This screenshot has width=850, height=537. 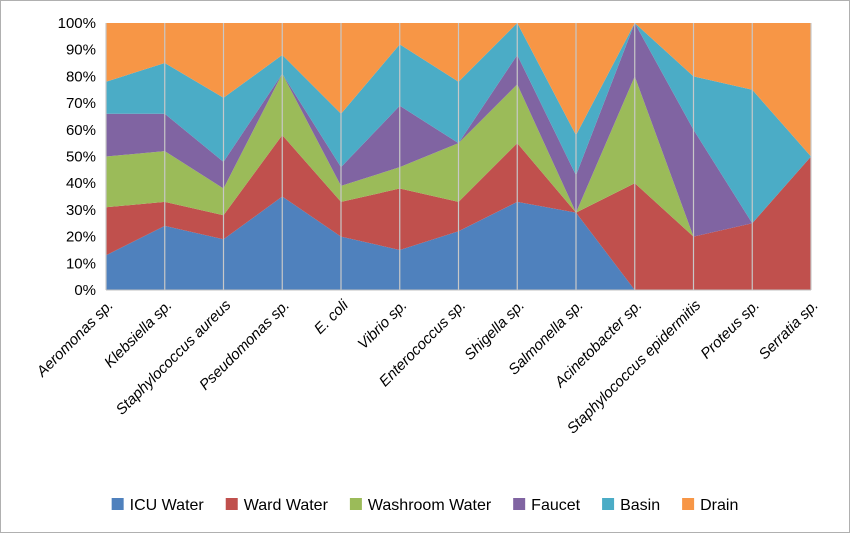 I want to click on x-tick-label: E. coli, so click(x=331, y=316).